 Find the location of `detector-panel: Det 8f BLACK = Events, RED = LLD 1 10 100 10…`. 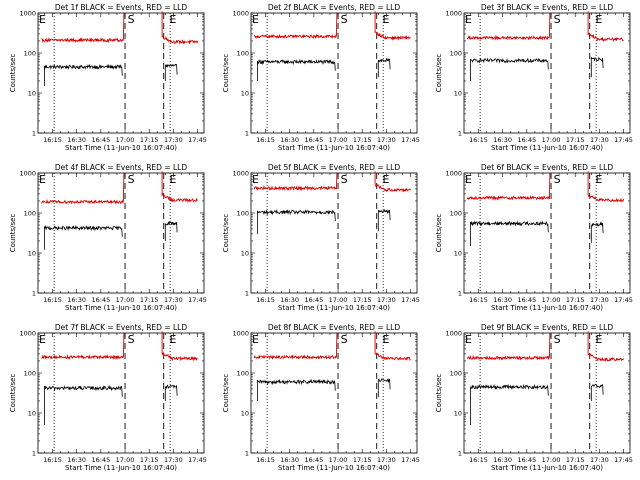

detector-panel: Det 8f BLACK = Events, RED = LLD 1 10 100 10… is located at coordinates (321, 397).